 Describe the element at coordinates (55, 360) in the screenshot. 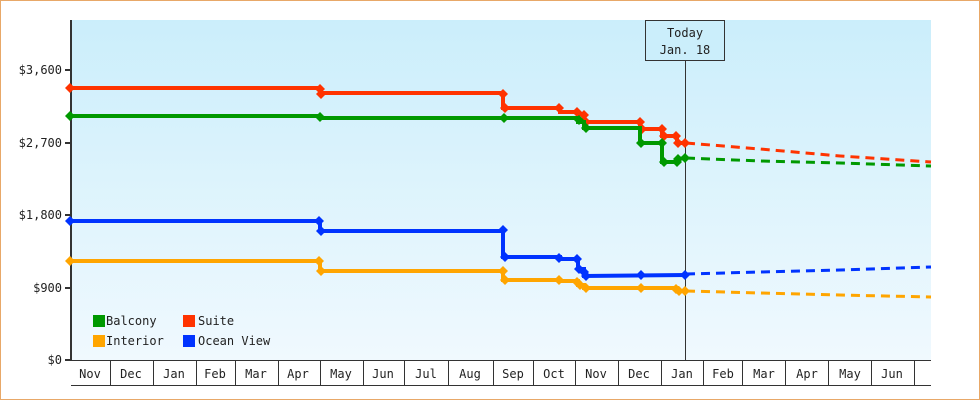

I see `y-tick-label: $0` at that location.